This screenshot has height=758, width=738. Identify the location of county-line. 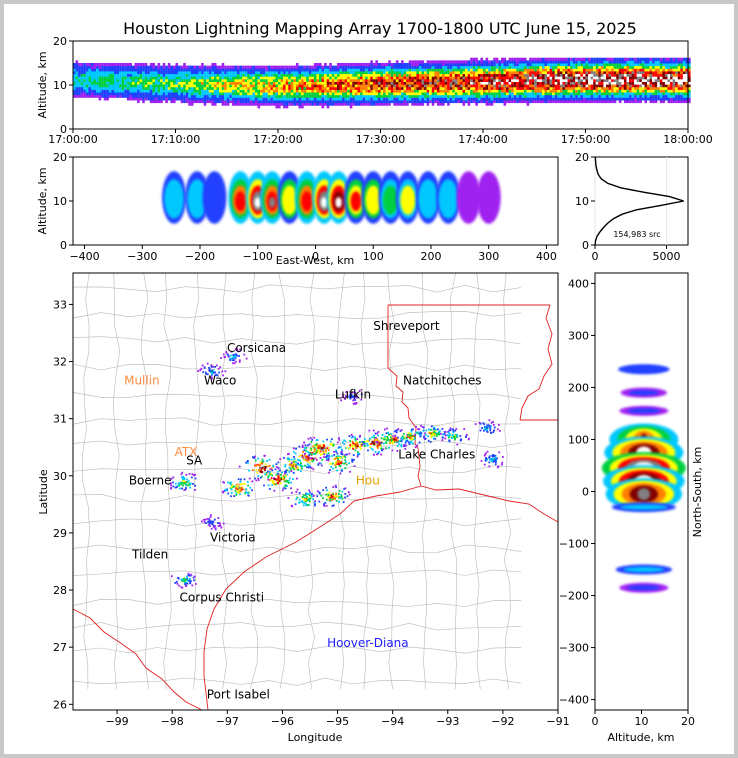
(282, 481).